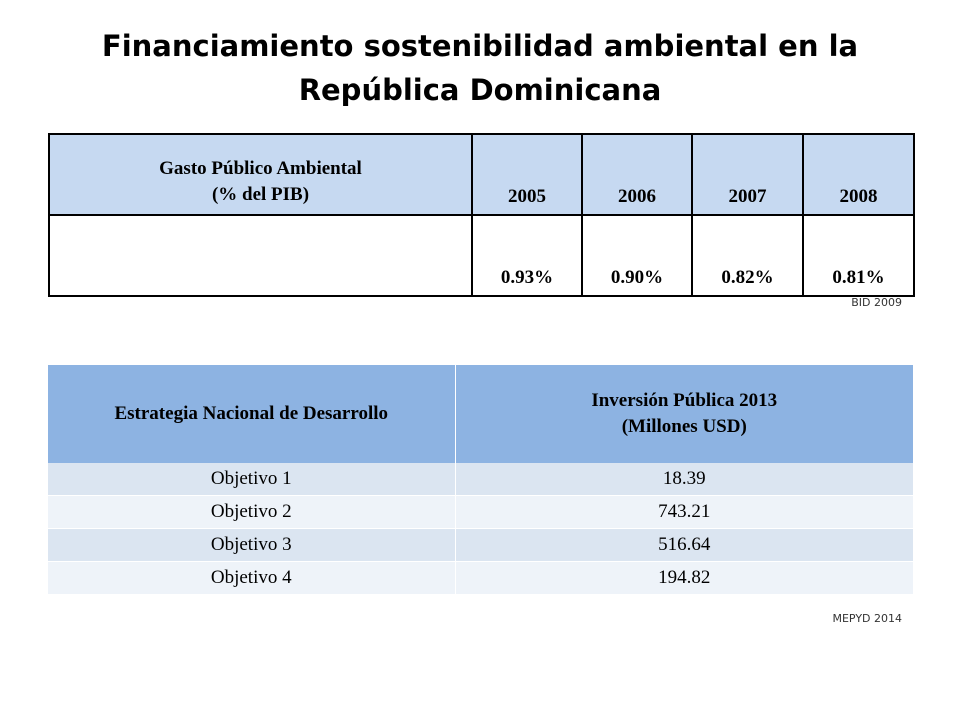  Describe the element at coordinates (858, 174) in the screenshot. I see `year-header-2008: 2008` at that location.